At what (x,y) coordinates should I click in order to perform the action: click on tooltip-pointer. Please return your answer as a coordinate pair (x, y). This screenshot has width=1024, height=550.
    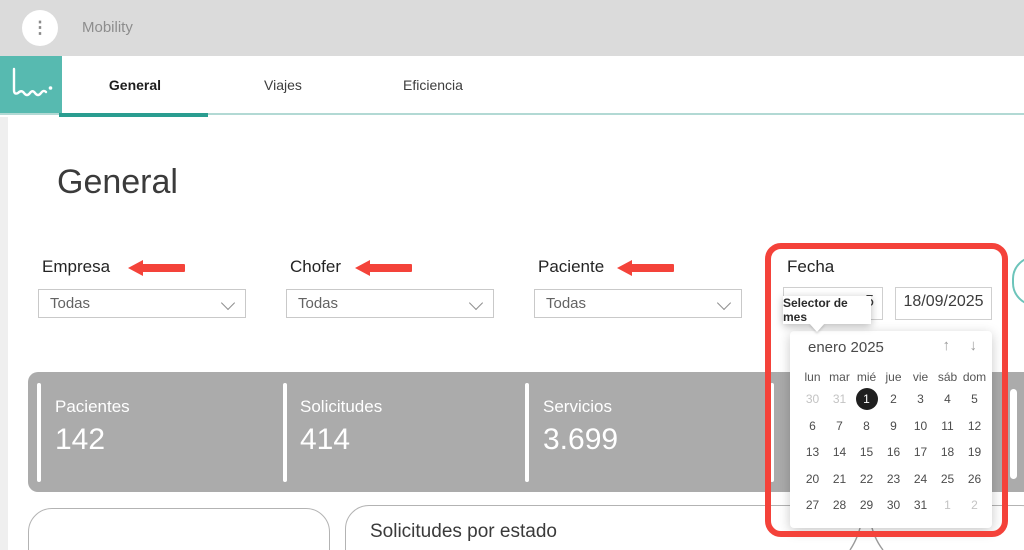
    Looking at the image, I should click on (817, 327).